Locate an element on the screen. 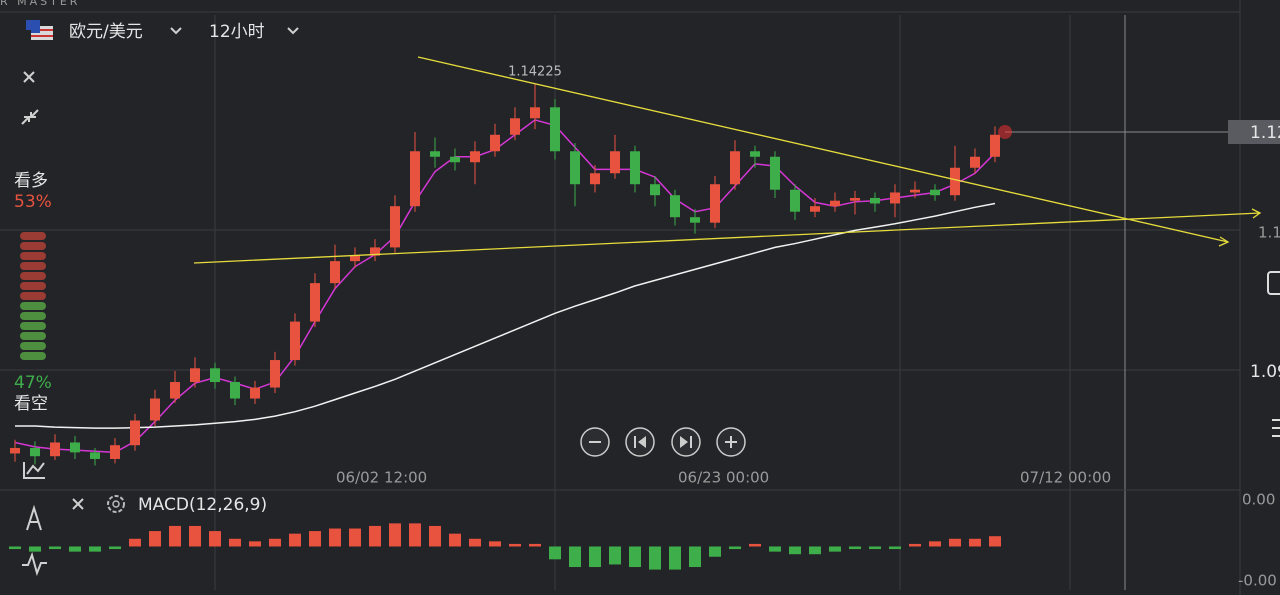  price-tag is located at coordinates (1254, 132).